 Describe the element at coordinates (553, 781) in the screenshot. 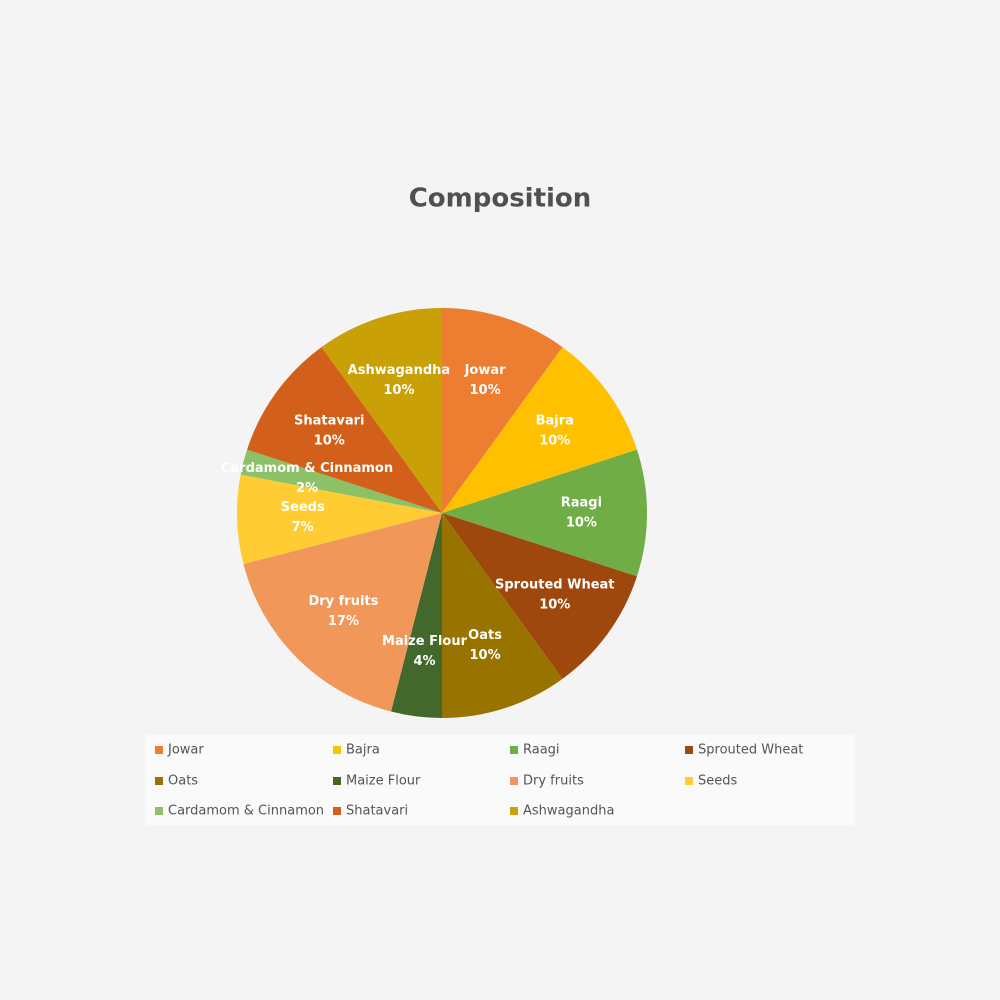

I see `legend-label: Dry fruits` at that location.